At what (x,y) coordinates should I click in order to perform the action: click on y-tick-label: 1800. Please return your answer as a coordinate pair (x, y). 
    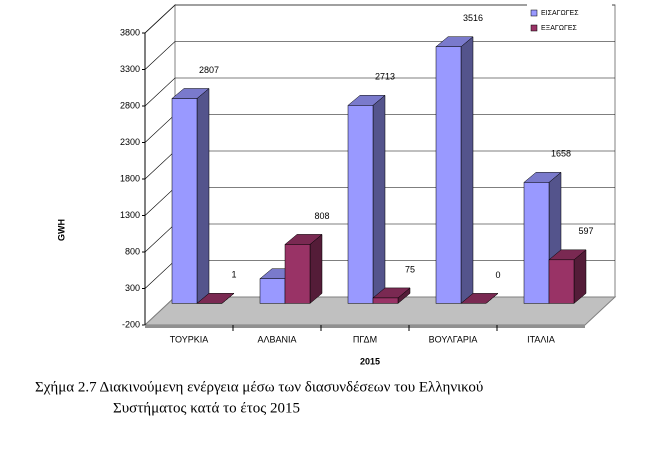
    Looking at the image, I should click on (130, 178).